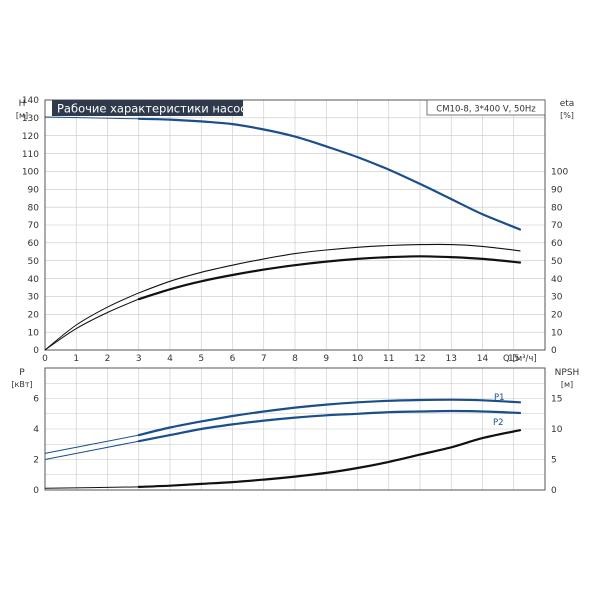 The image size is (600, 604). I want to click on x-tick-label: 14, so click(483, 359).